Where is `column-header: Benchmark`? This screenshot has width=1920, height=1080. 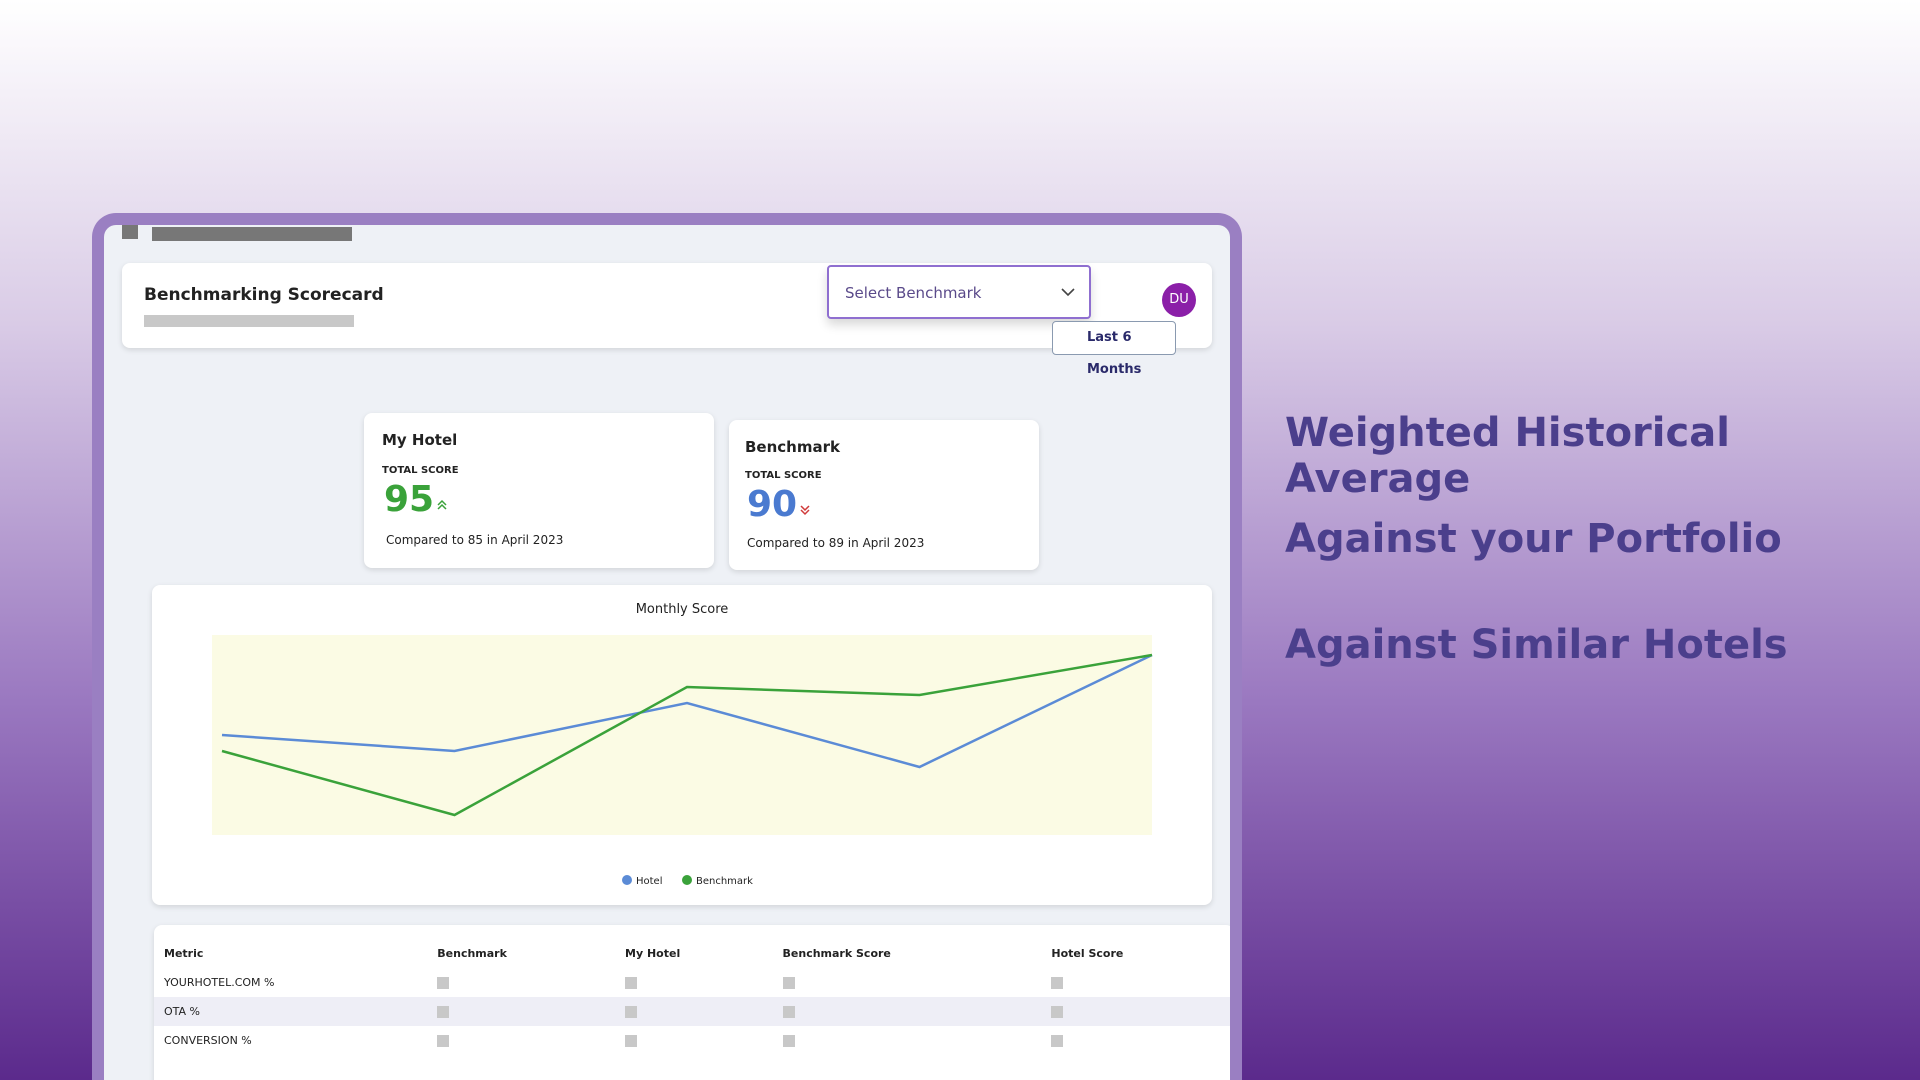
column-header: Benchmark is located at coordinates (472, 953).